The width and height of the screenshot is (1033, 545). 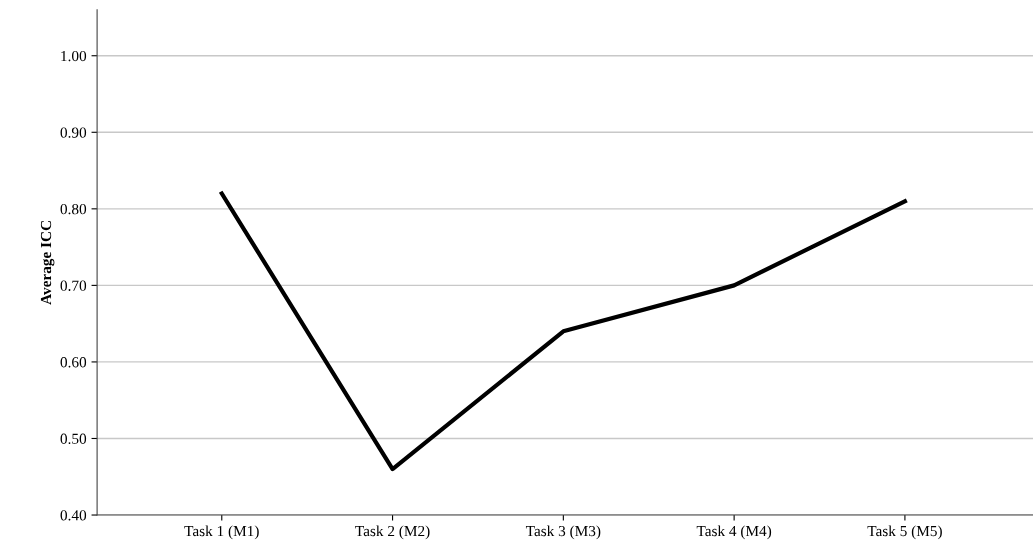 What do you see at coordinates (47, 263) in the screenshot?
I see `y-axis-title: Average ICC` at bounding box center [47, 263].